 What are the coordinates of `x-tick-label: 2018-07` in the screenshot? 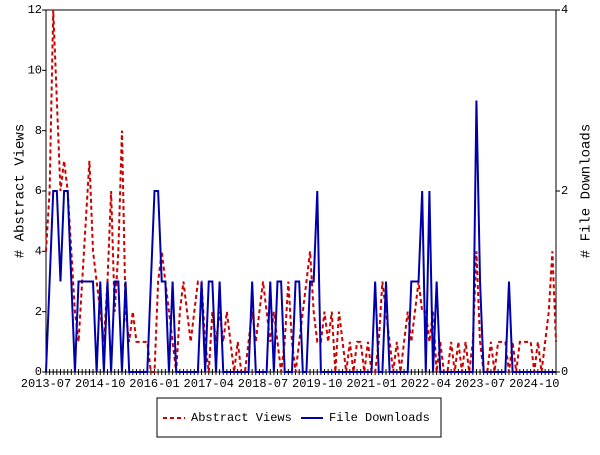 It's located at (263, 384).